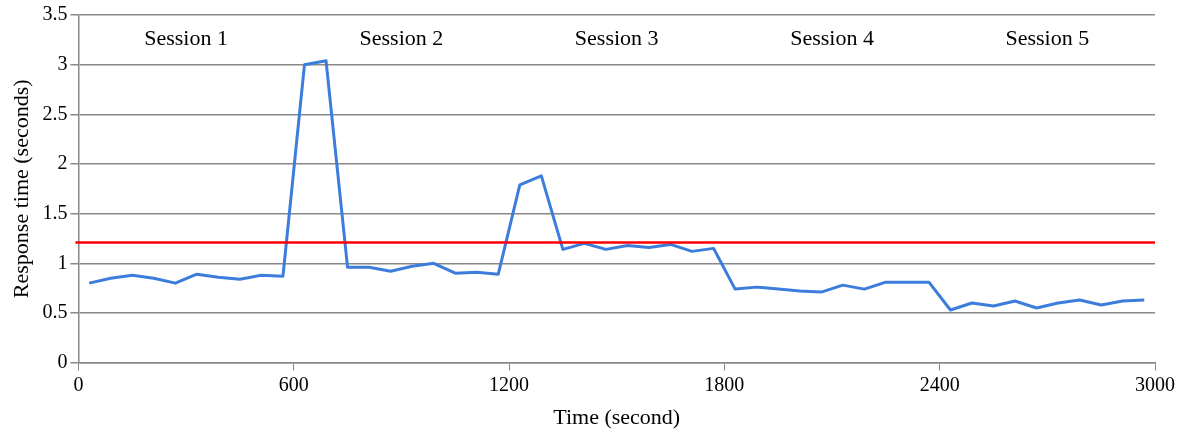  Describe the element at coordinates (617, 416) in the screenshot. I see `x-axis-title: Time (second)` at that location.